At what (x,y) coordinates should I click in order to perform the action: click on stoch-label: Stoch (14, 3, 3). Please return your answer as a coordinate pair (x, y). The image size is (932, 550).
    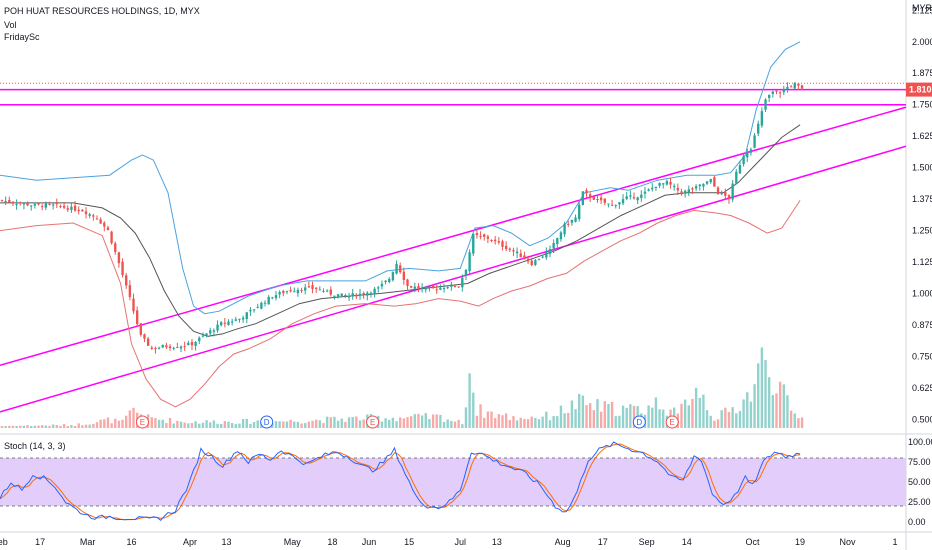
    Looking at the image, I should click on (35, 446).